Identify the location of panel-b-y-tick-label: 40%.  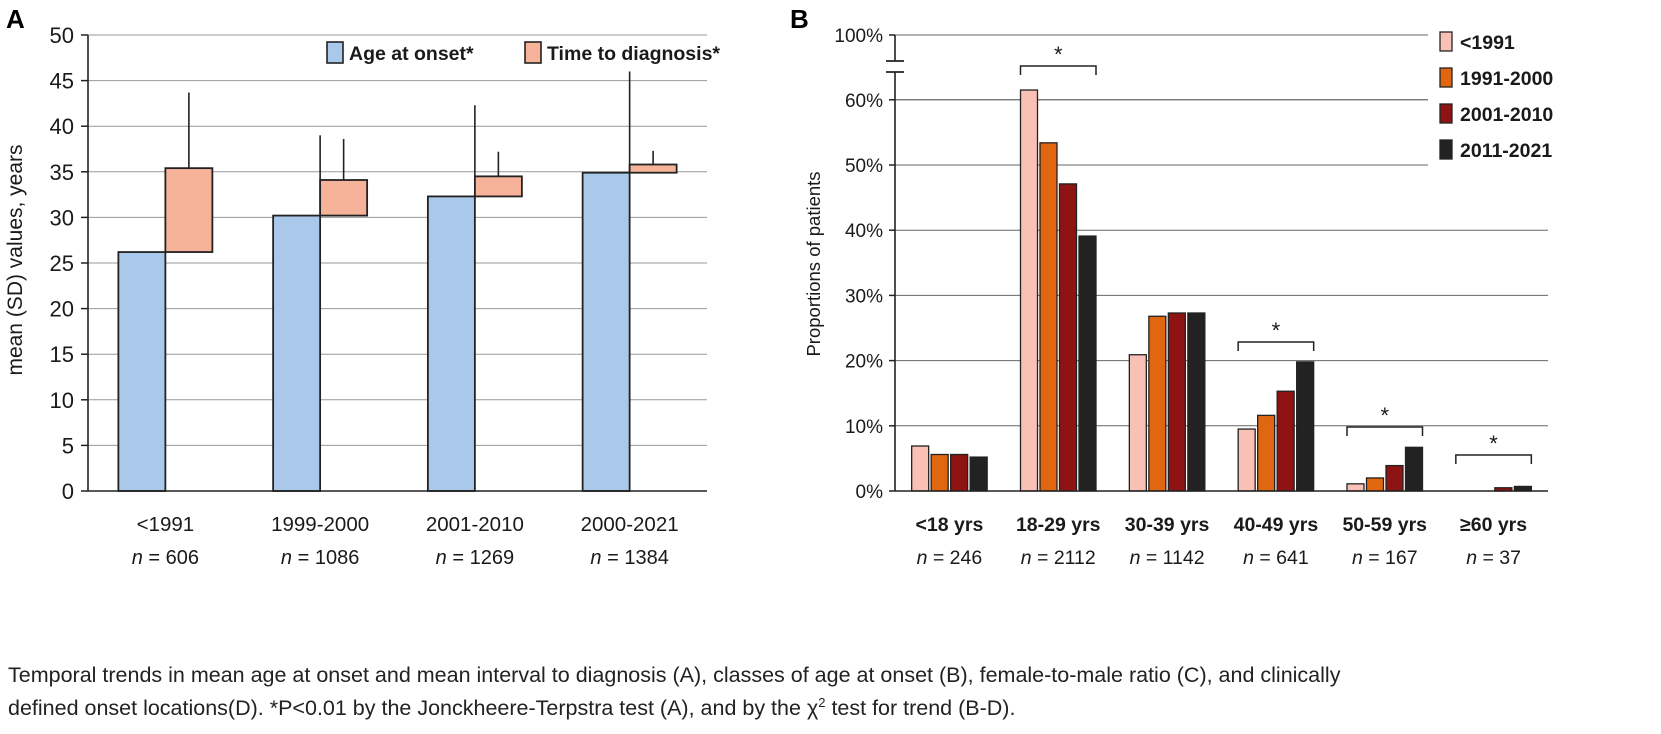
(864, 231).